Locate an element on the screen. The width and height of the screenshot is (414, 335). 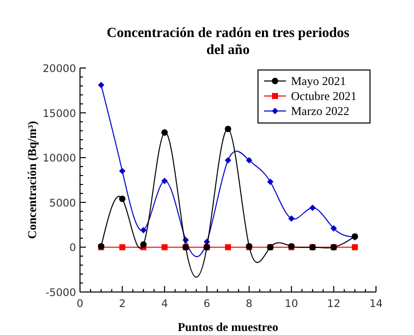
x-tick-label: 6 is located at coordinates (207, 304).